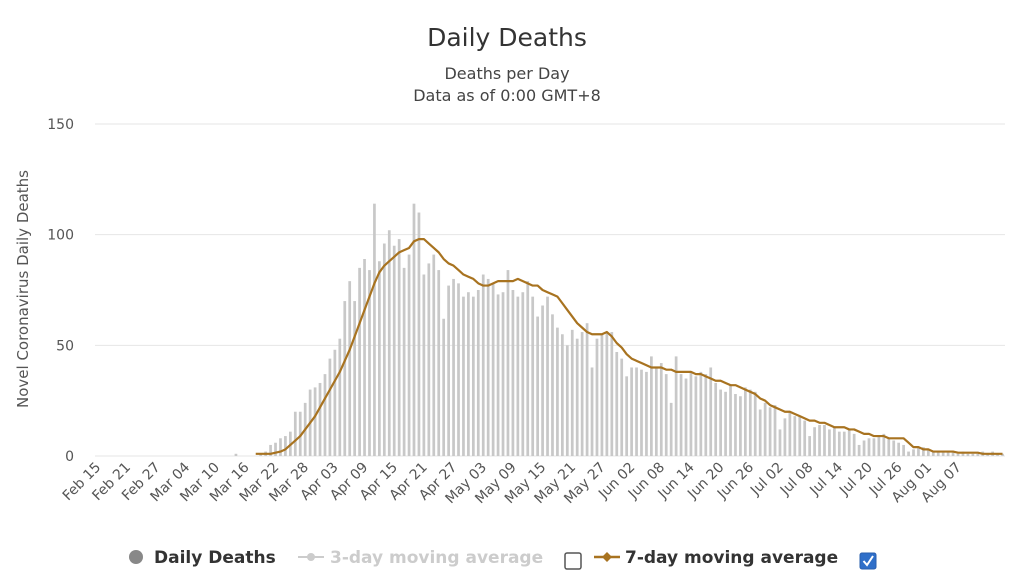 The height and width of the screenshot is (576, 1024). Describe the element at coordinates (136, 557) in the screenshot. I see `circle-icon` at that location.